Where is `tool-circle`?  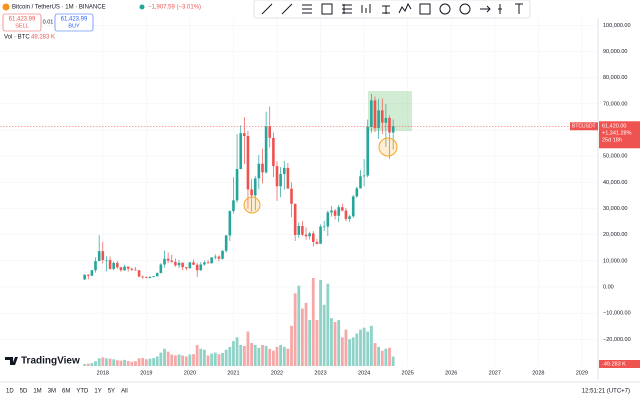 tool-circle is located at coordinates (445, 9).